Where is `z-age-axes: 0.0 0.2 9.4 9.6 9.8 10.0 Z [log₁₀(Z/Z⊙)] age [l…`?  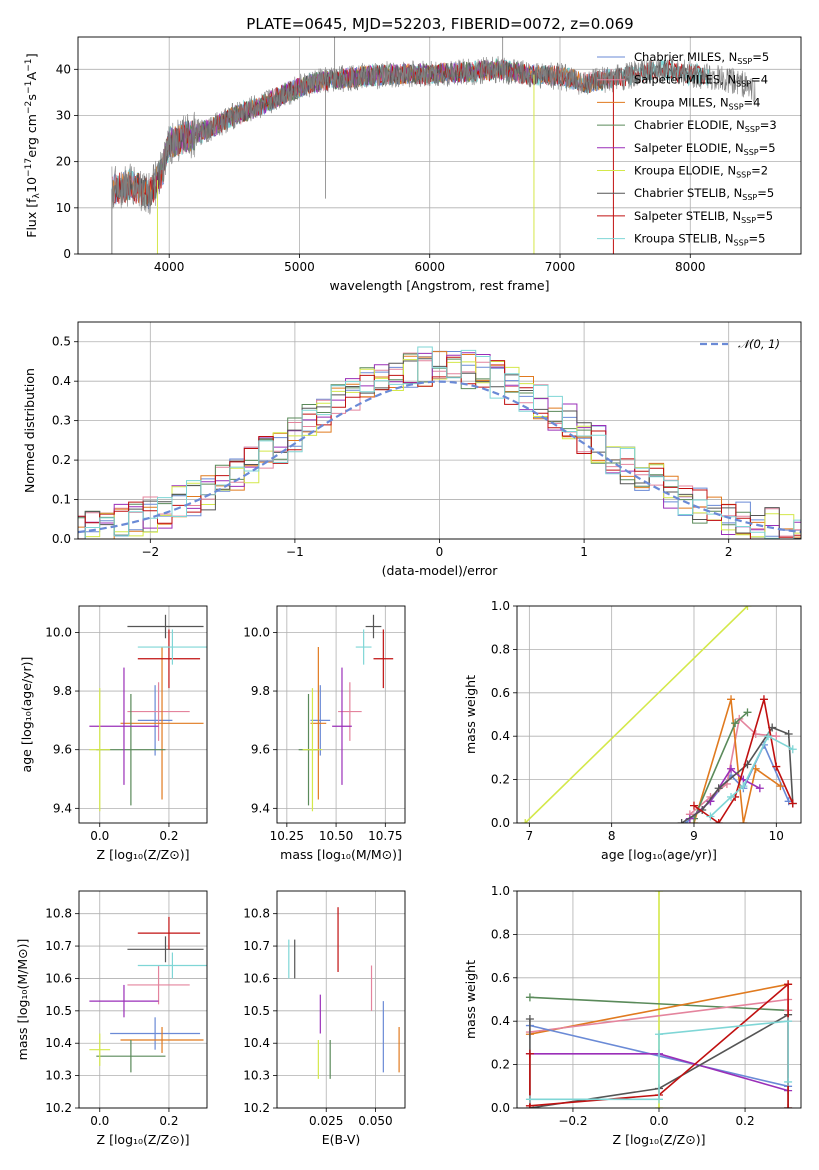
z-age-axes: 0.0 0.2 9.4 9.6 9.8 10.0 Z [log₁₀(Z/Z⊙)] age [l… is located at coordinates (113, 733).